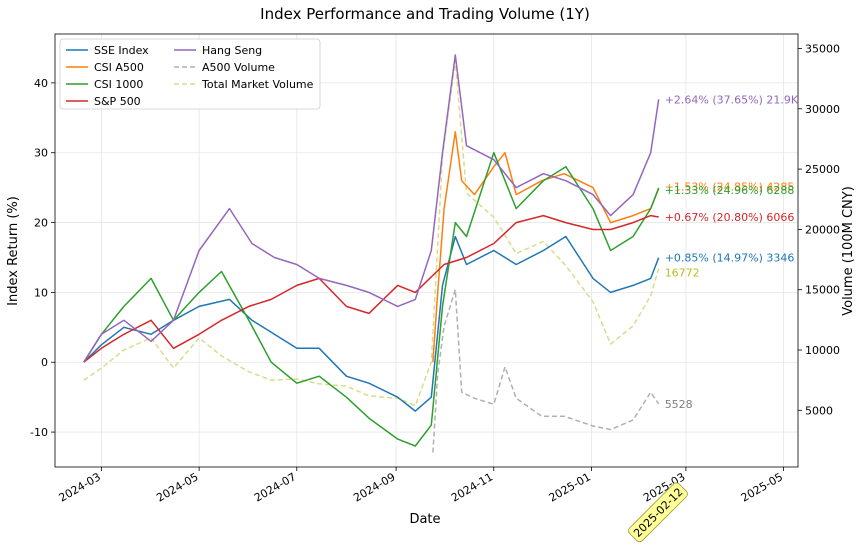 This screenshot has width=863, height=548. I want to click on end-label-hang-seng: +2.64% (37.65%) 21.9K, so click(732, 99).